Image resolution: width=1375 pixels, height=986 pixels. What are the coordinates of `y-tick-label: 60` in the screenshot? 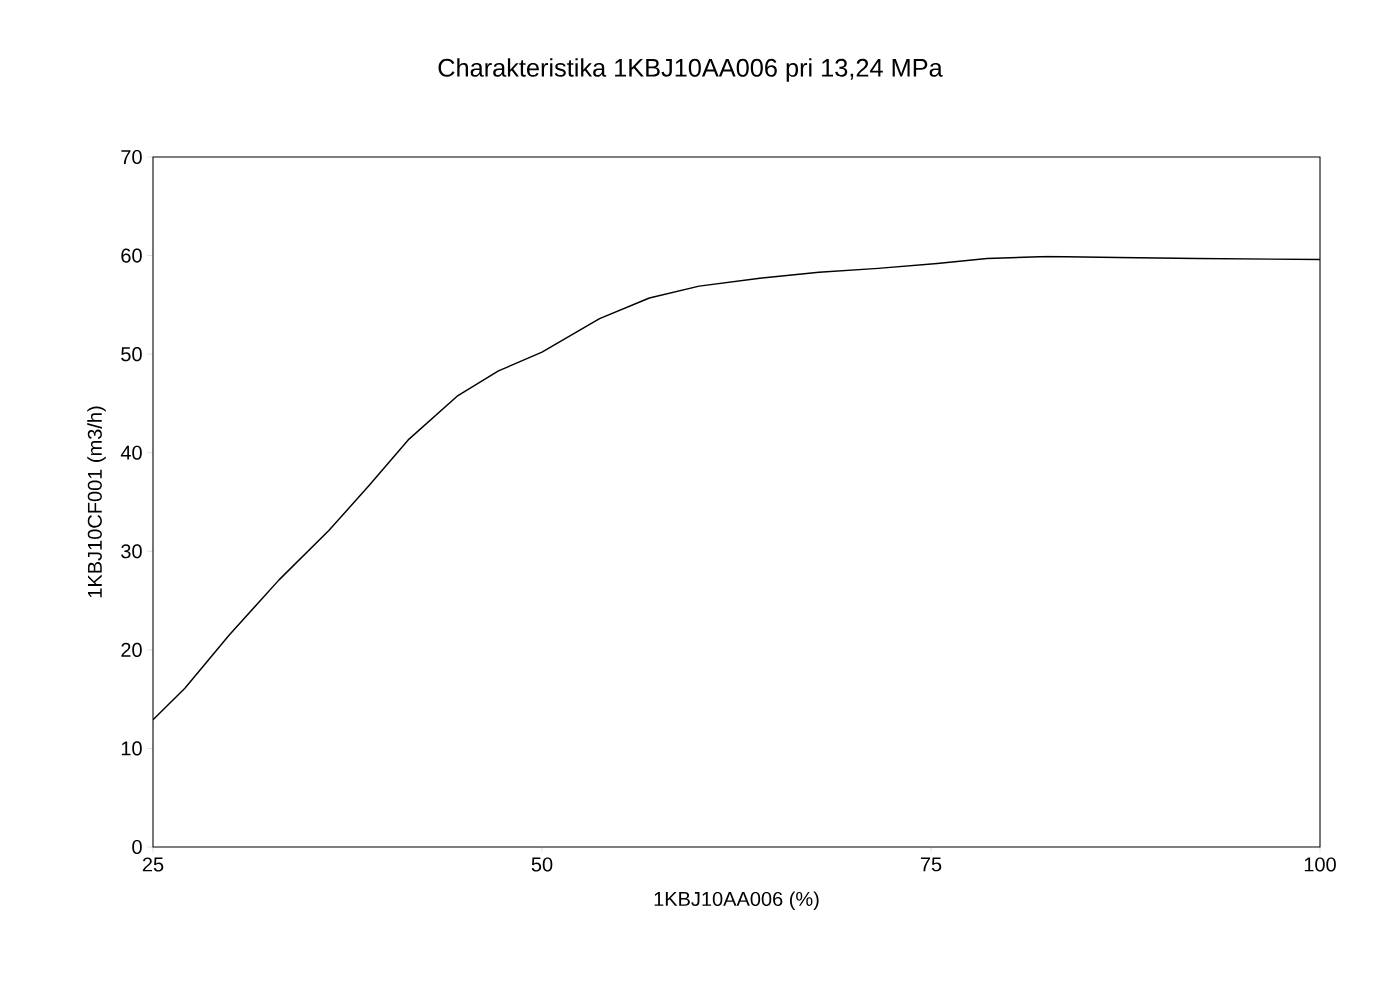 It's located at (131, 255).